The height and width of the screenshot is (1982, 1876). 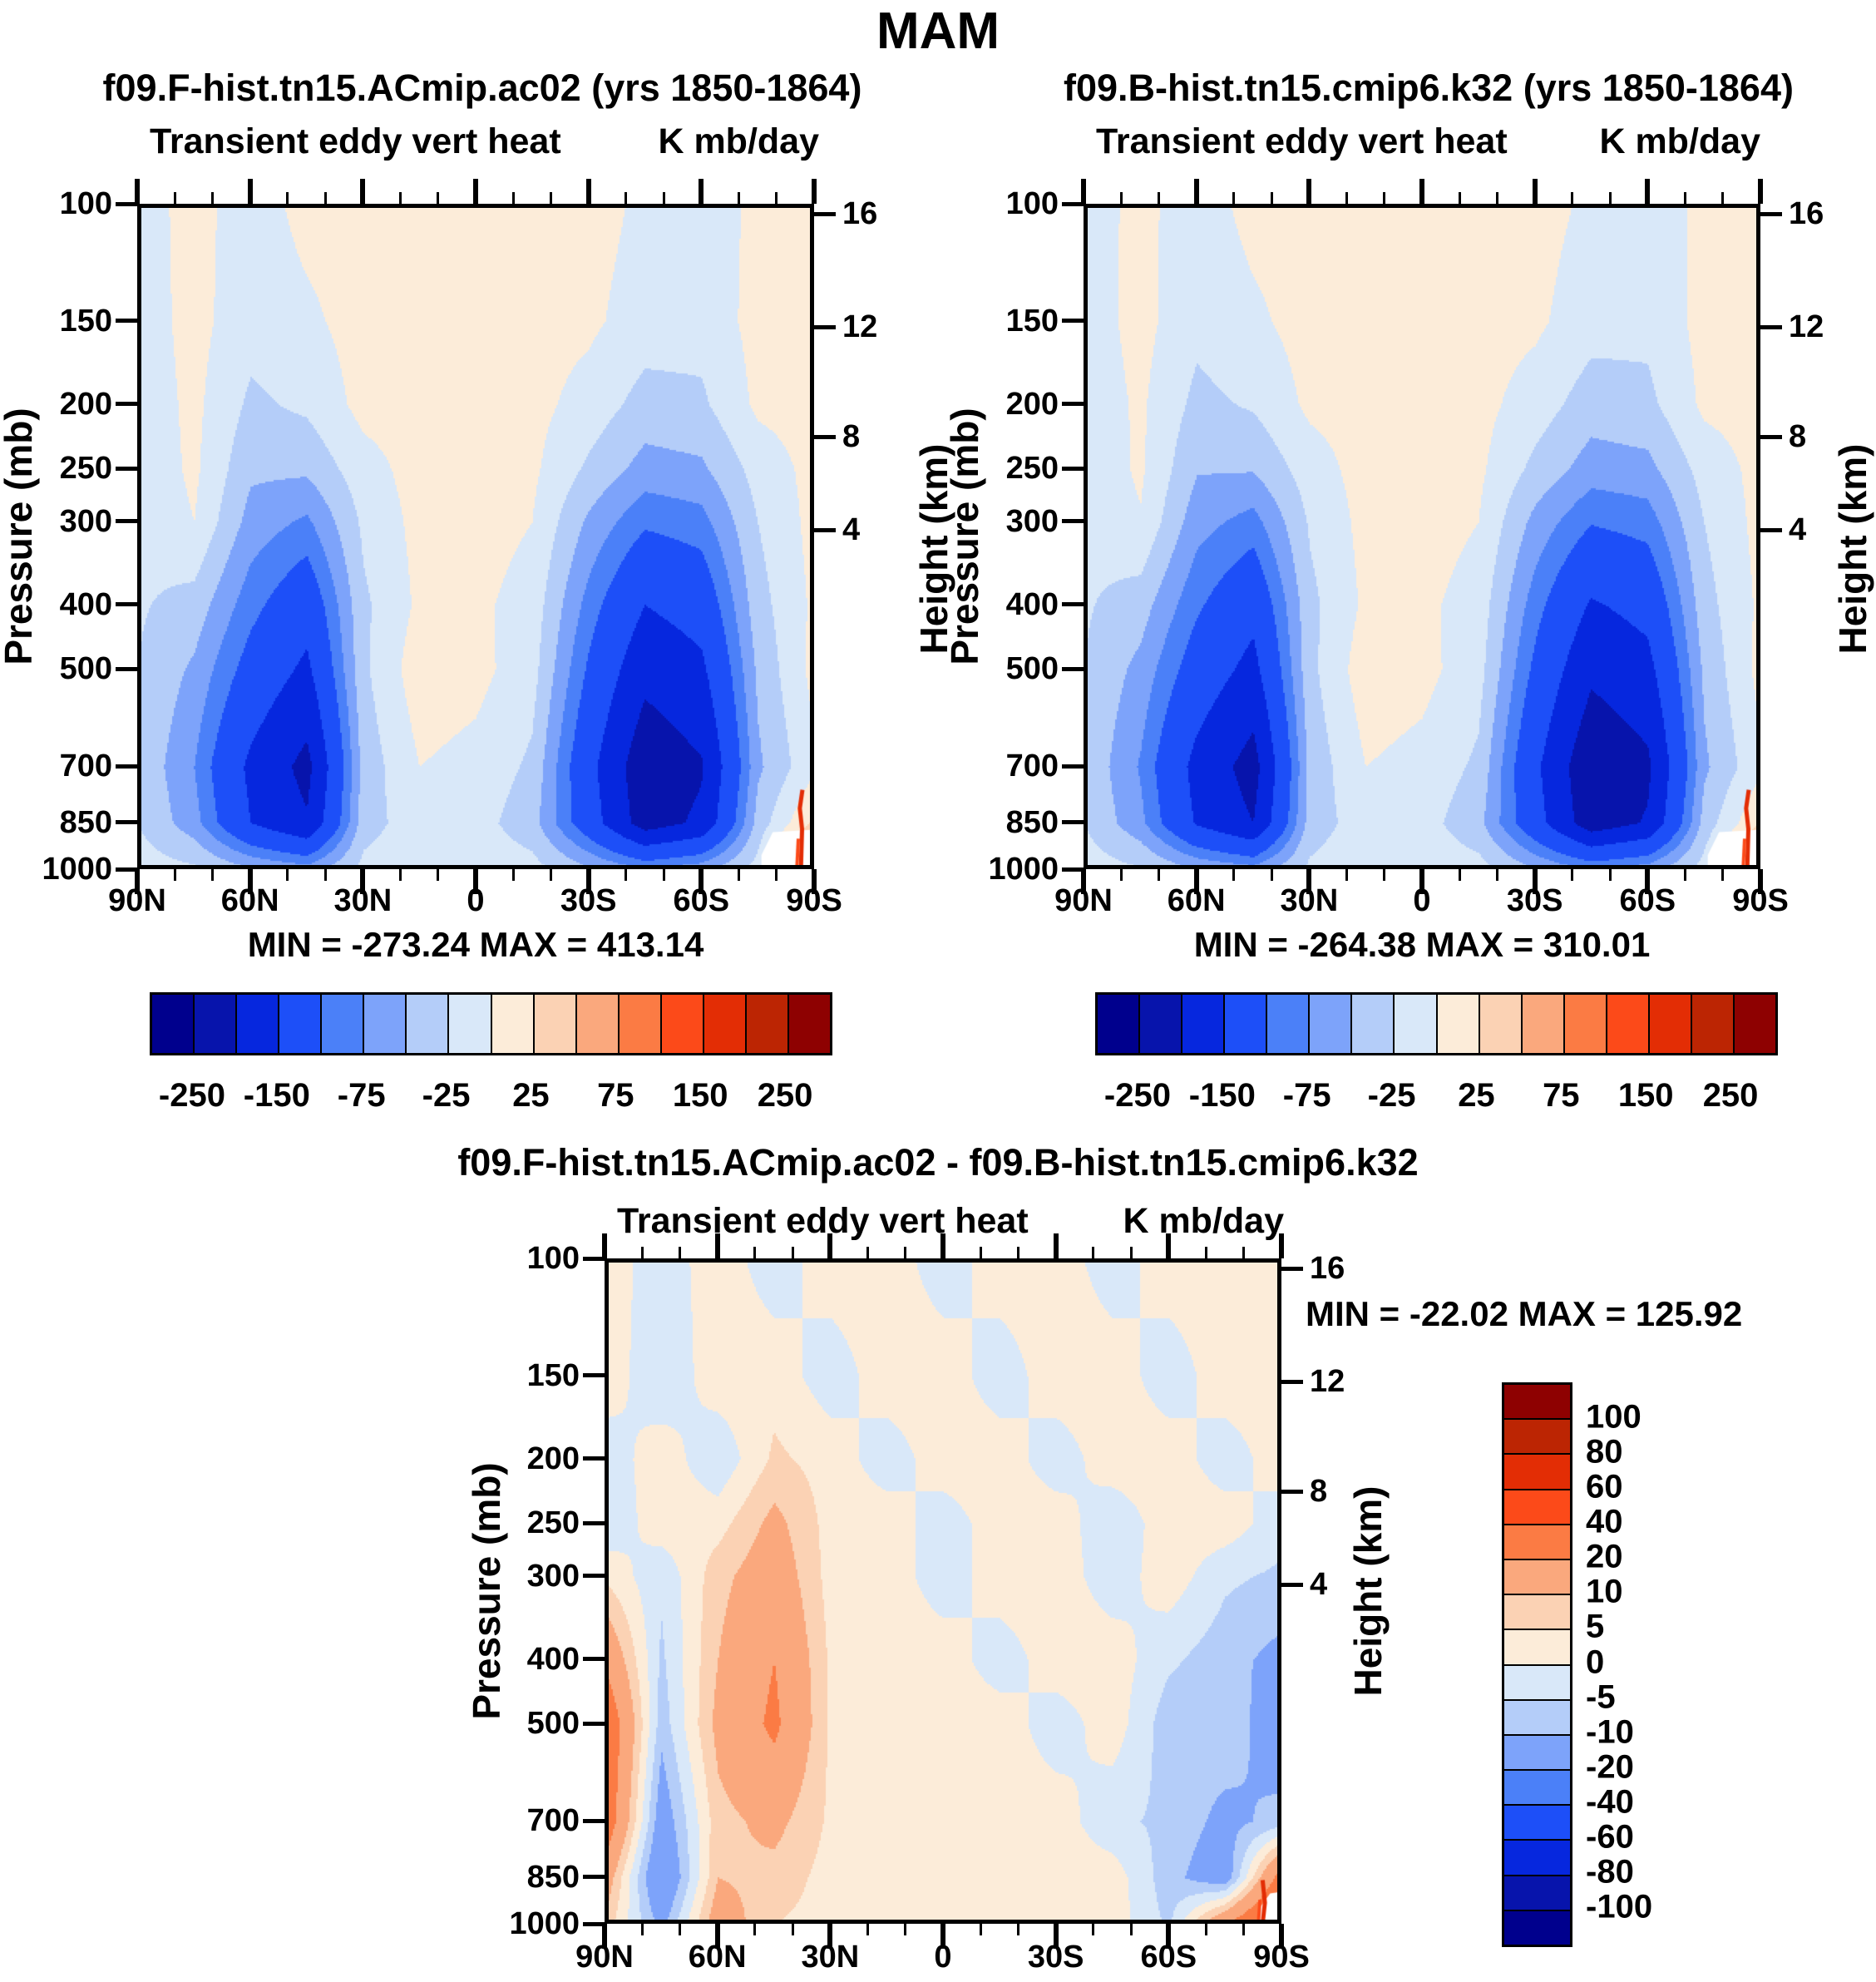 I want to click on lat-tick-label: 90S, so click(x=814, y=901).